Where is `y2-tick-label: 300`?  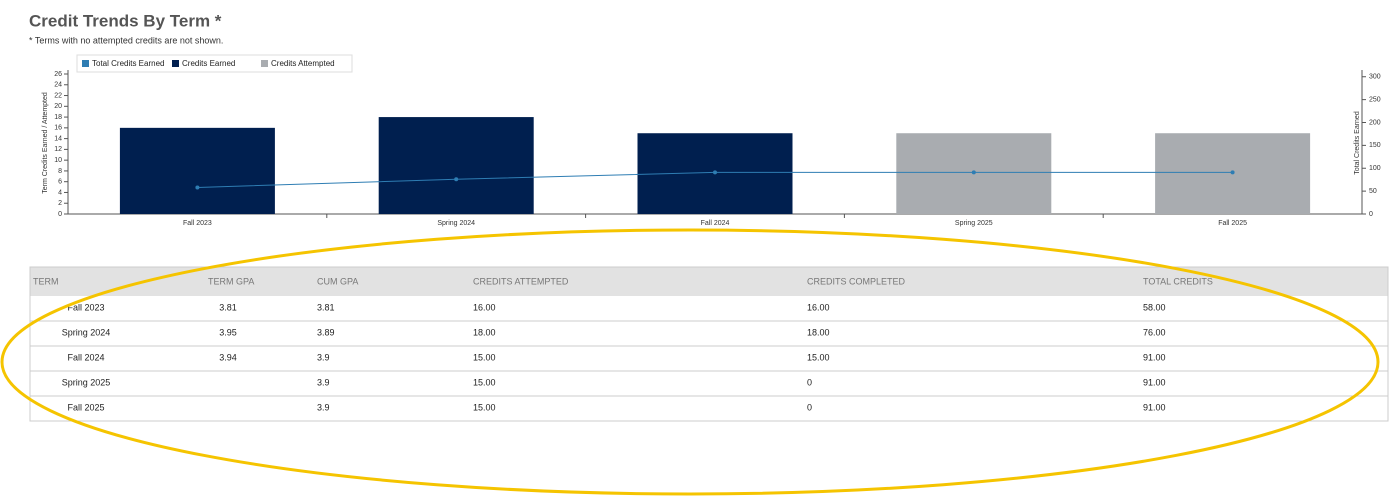
y2-tick-label: 300 is located at coordinates (1375, 77).